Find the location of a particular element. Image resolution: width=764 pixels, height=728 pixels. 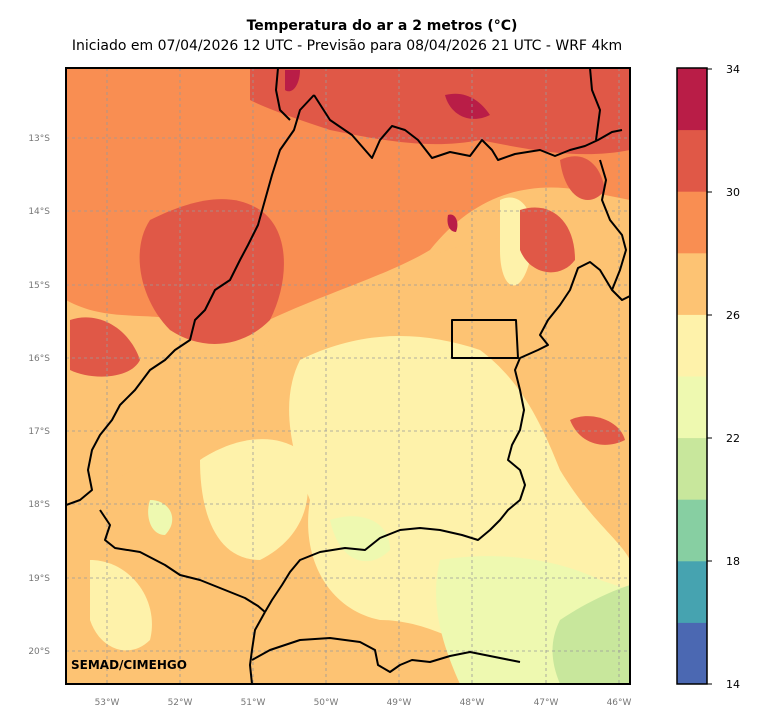

lon-tick-label: 51°W is located at coordinates (253, 703).